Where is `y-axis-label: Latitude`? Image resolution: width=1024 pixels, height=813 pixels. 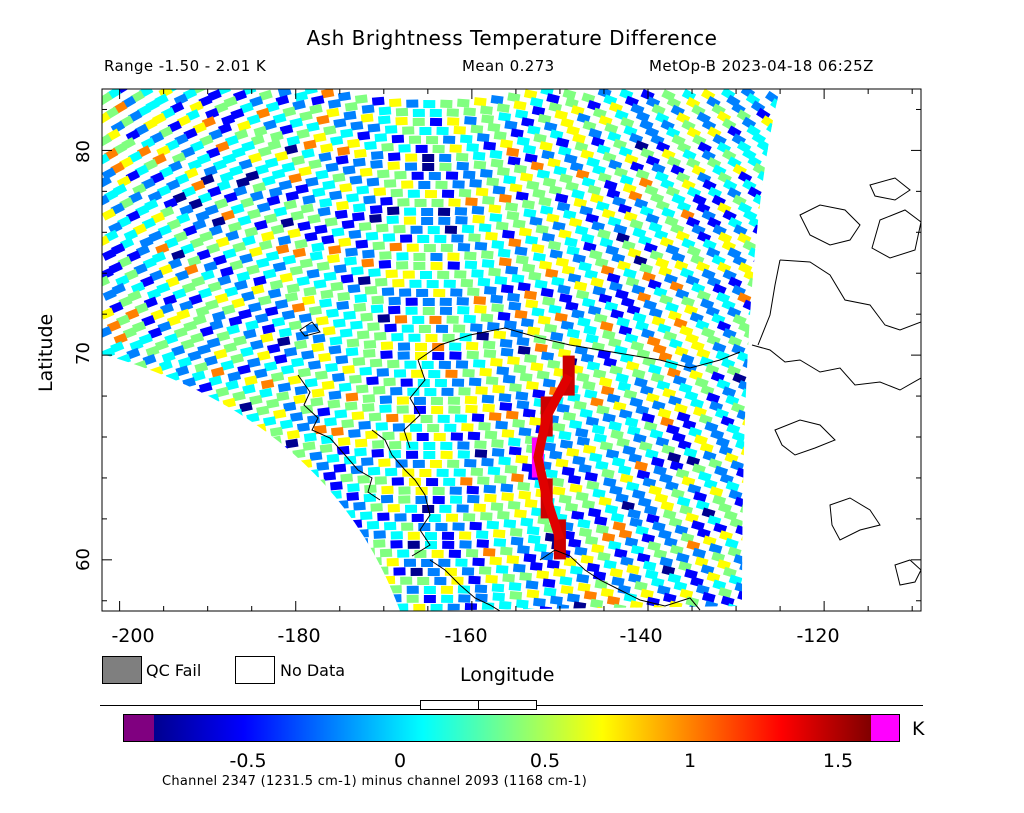
y-axis-label: Latitude is located at coordinates (46, 352).